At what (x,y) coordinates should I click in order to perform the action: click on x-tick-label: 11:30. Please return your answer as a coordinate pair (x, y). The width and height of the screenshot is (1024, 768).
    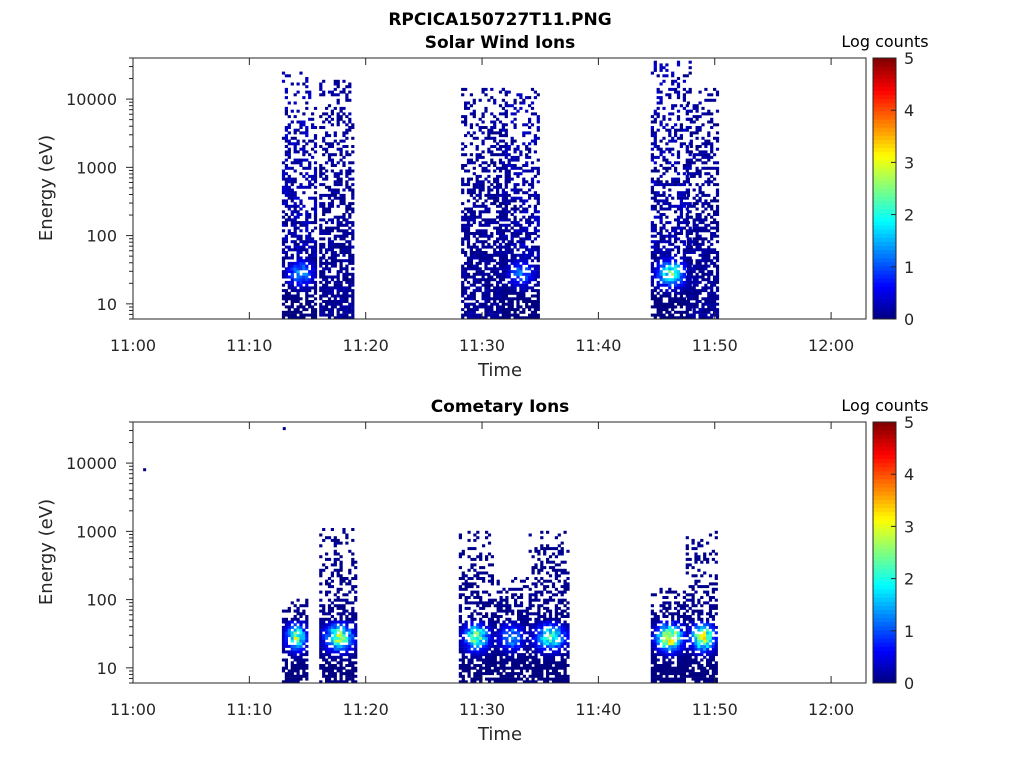
    Looking at the image, I should click on (482, 345).